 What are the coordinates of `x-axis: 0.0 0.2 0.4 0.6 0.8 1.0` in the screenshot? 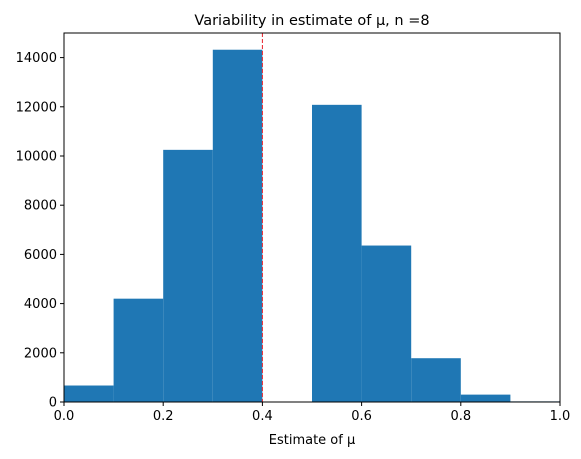 It's located at (312, 413).